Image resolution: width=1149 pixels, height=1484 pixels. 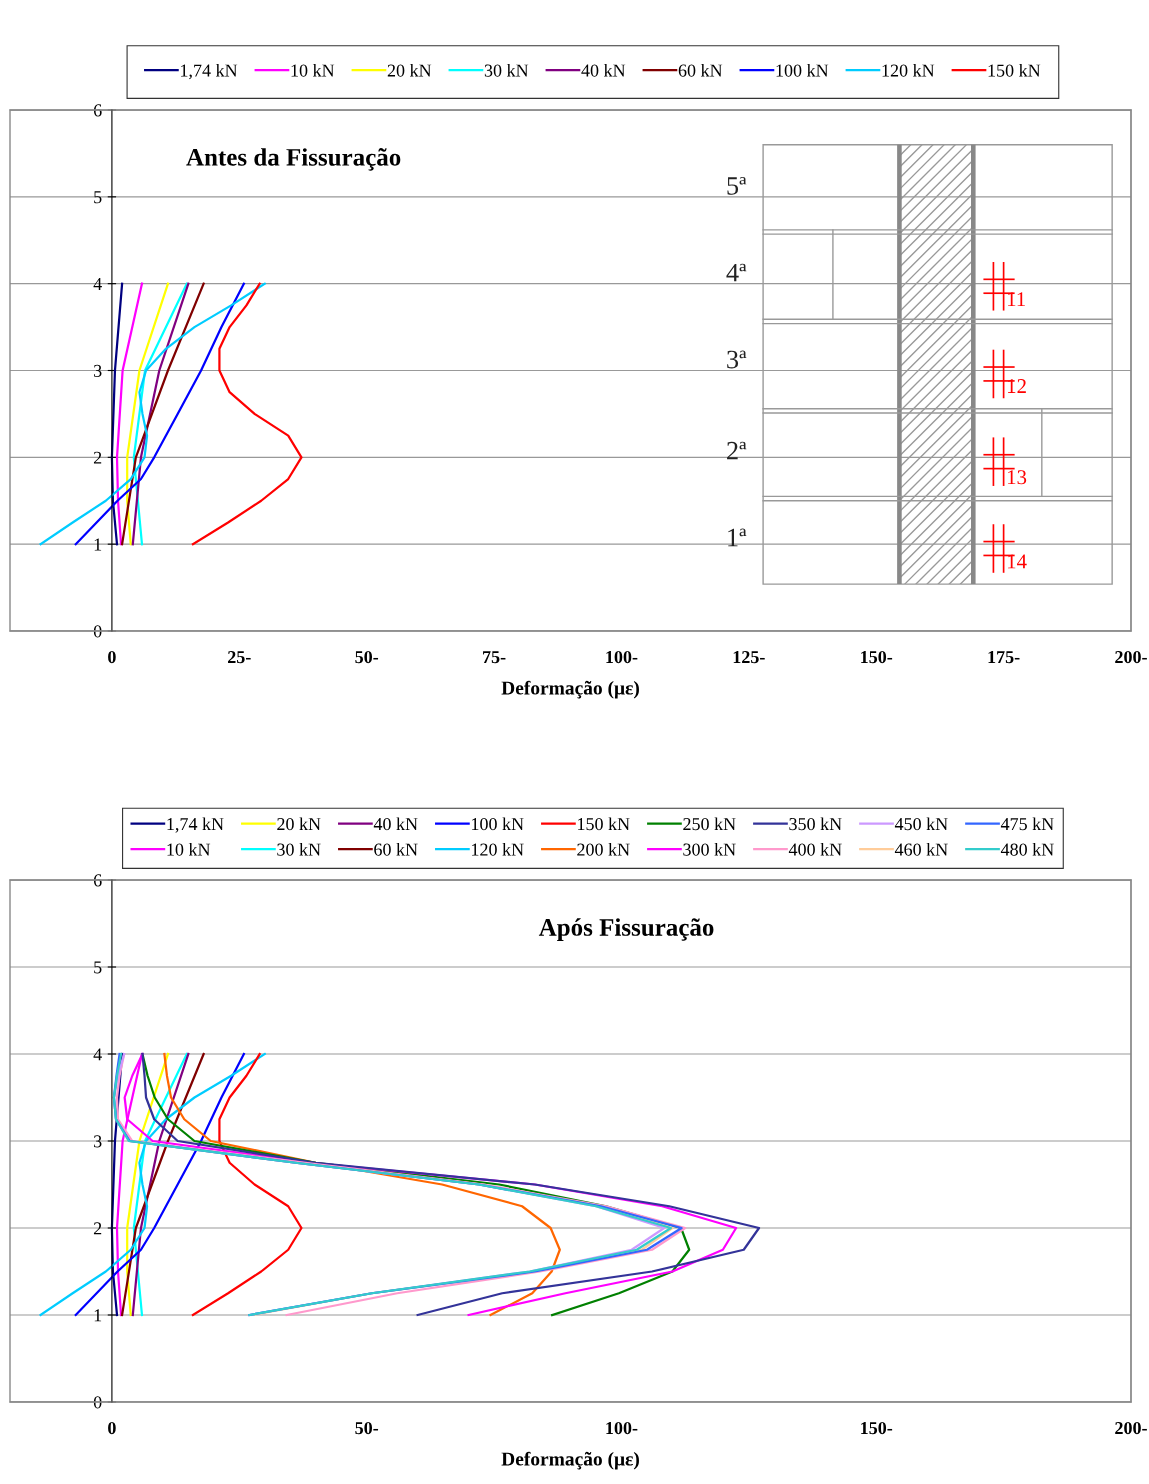 What do you see at coordinates (737, 450) in the screenshot?
I see `annotation: 2ª` at bounding box center [737, 450].